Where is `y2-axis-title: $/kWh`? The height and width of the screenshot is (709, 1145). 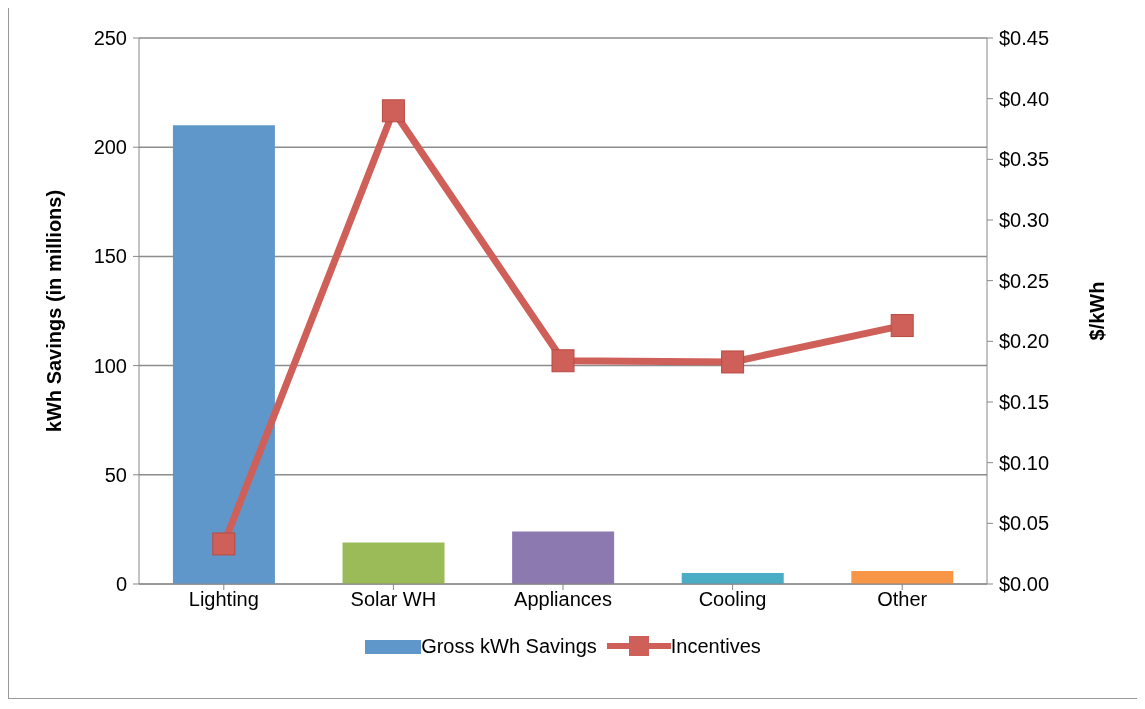
y2-axis-title: $/kWh is located at coordinates (1097, 311).